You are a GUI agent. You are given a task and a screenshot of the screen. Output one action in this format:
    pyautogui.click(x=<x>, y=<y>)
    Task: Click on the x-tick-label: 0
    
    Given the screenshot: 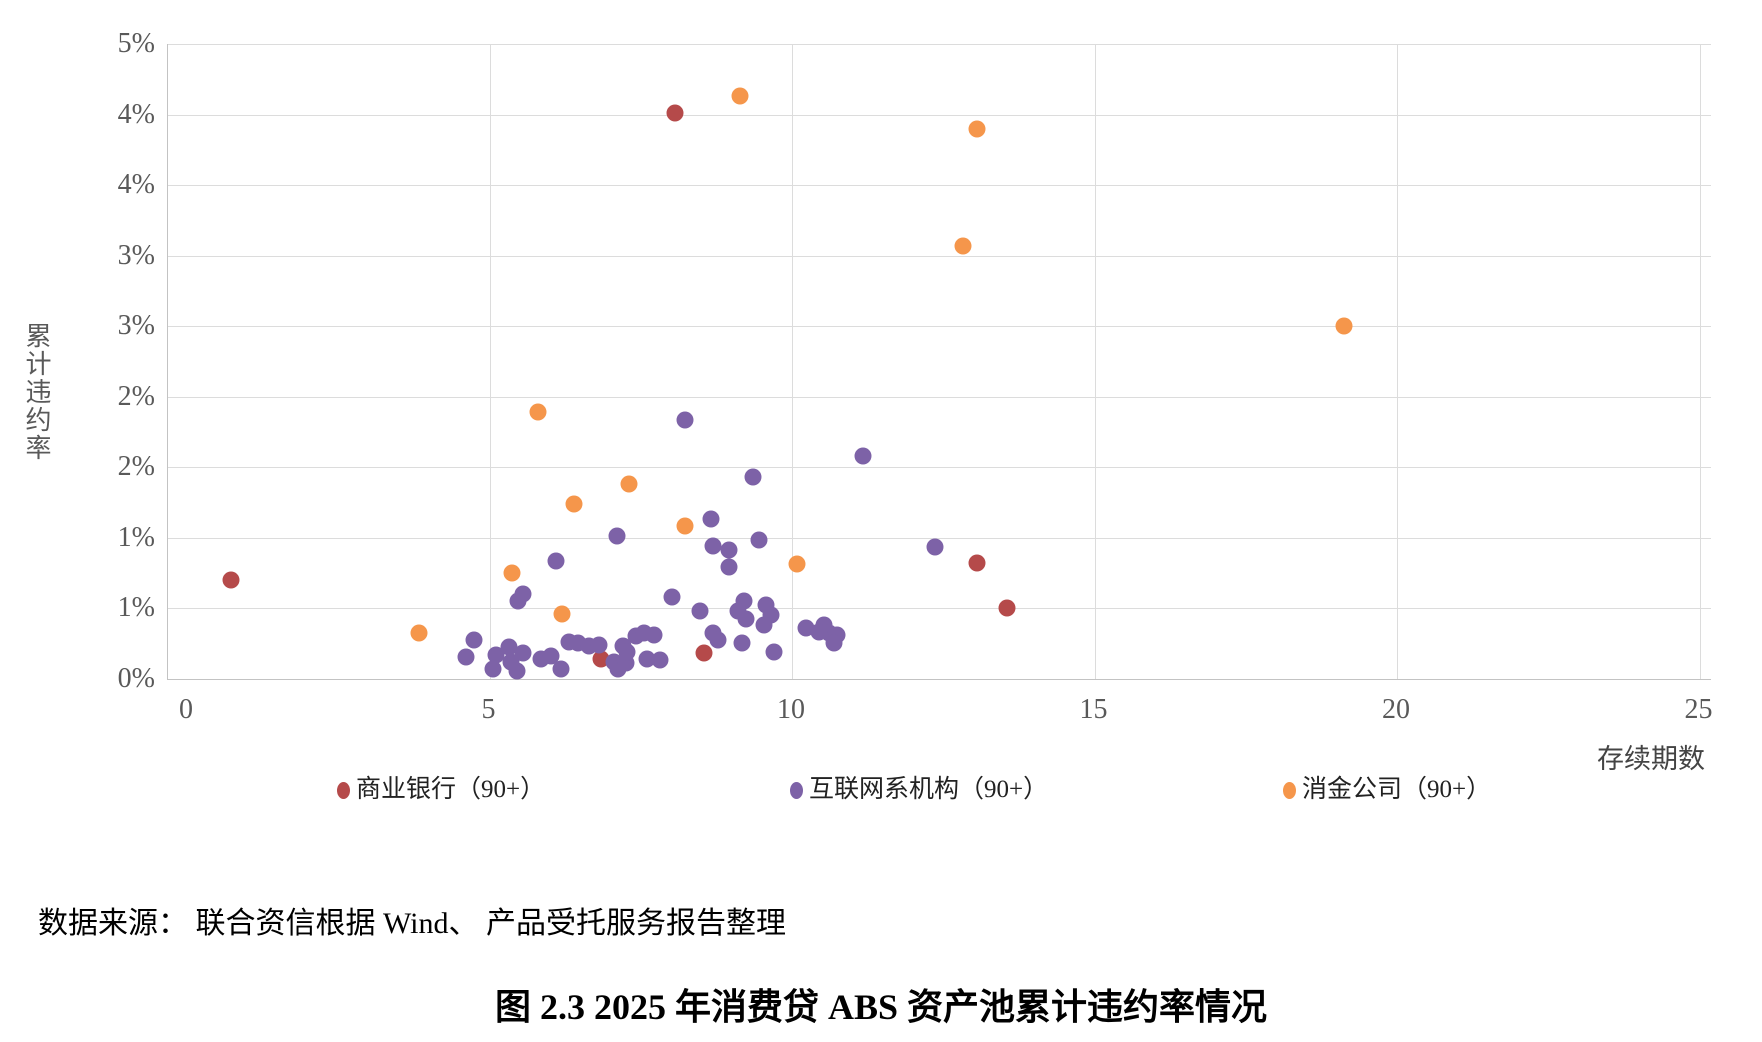 What is the action you would take?
    pyautogui.click(x=186, y=709)
    